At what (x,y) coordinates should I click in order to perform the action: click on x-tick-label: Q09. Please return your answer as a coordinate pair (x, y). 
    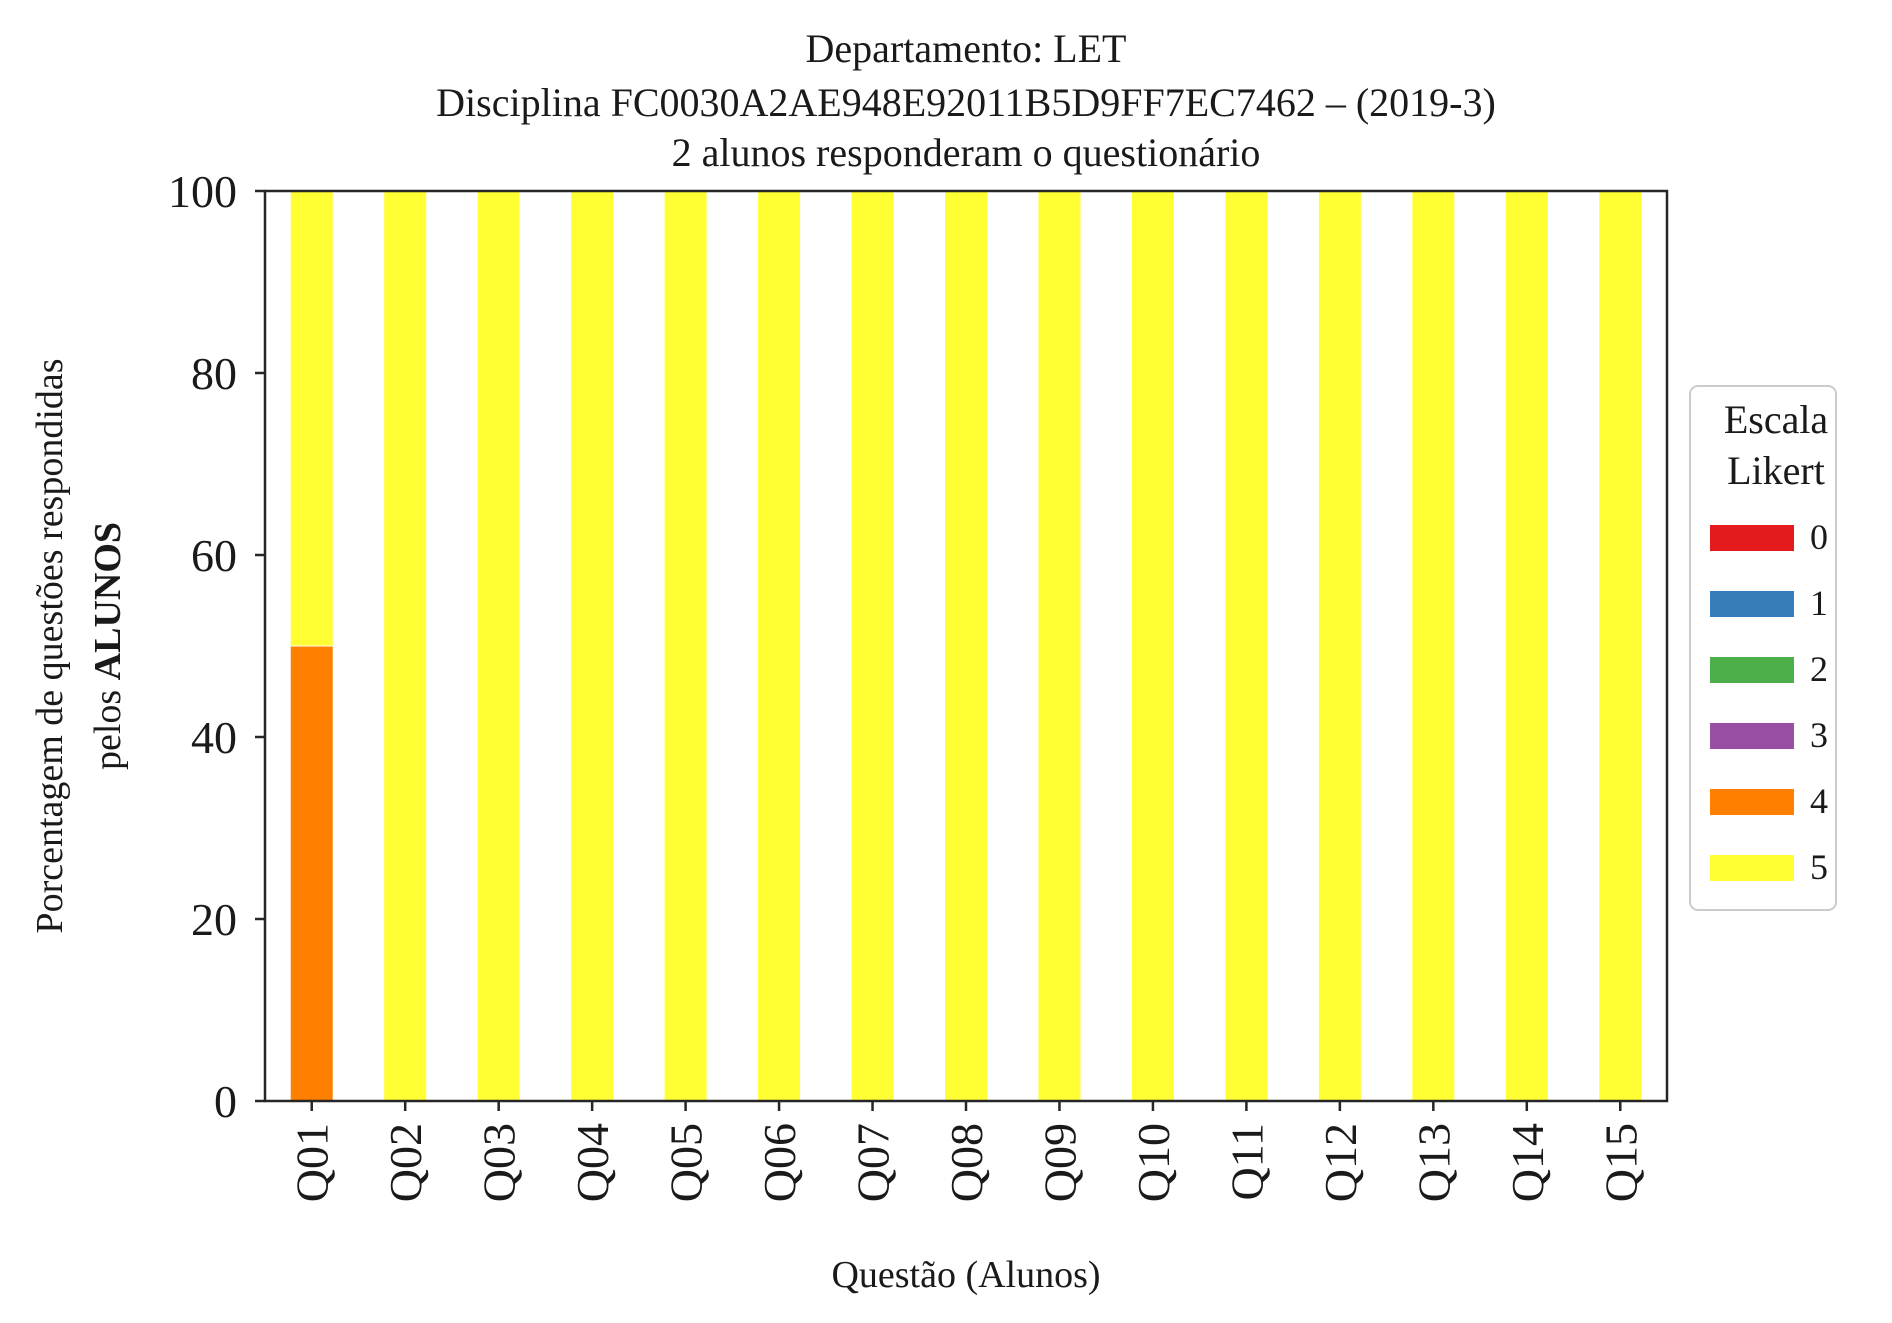
    Looking at the image, I should click on (1059, 1162).